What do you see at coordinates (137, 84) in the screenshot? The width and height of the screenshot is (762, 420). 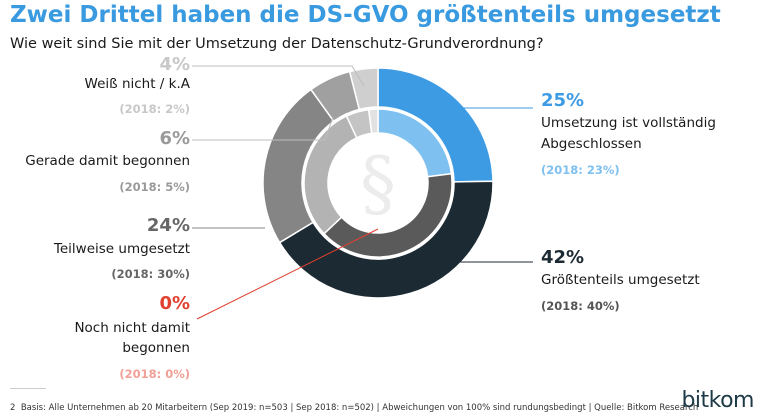 I see `label-text-weiss: Weiß nicht / k.A` at bounding box center [137, 84].